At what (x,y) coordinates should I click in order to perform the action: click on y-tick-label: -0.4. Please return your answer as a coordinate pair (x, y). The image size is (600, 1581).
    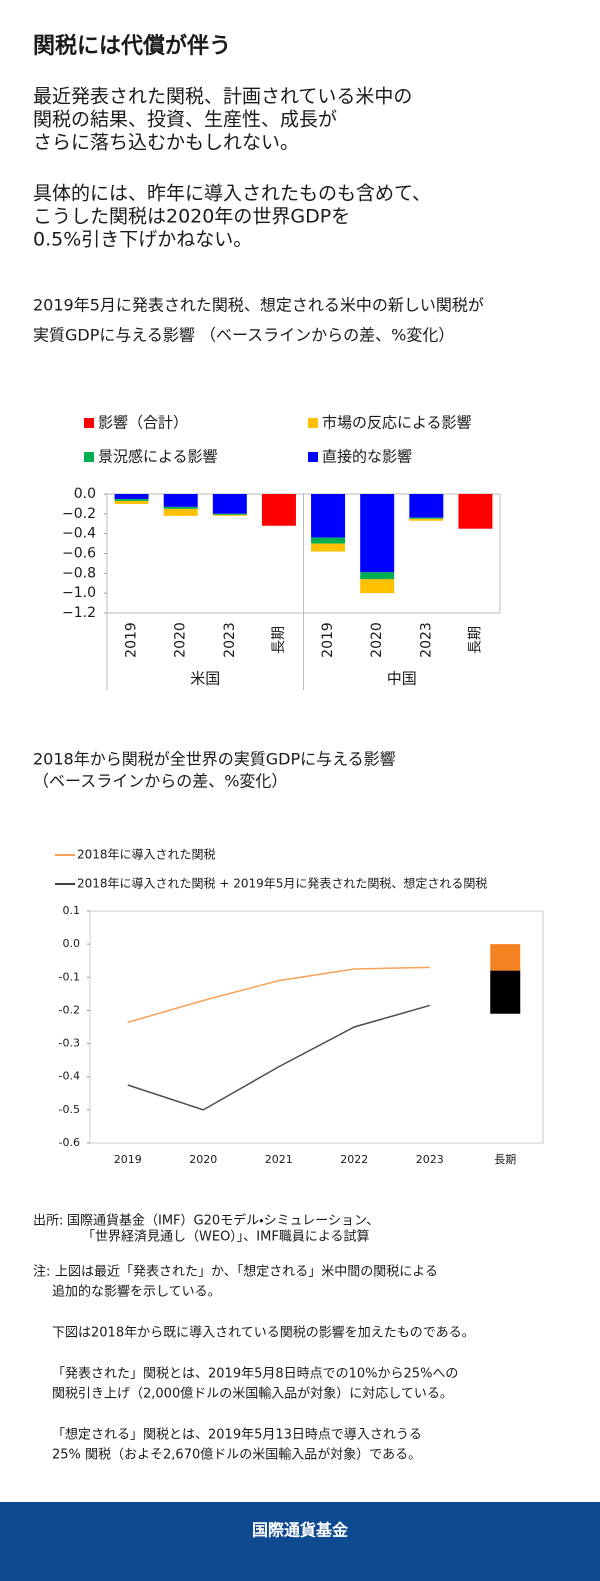
    Looking at the image, I should click on (69, 1076).